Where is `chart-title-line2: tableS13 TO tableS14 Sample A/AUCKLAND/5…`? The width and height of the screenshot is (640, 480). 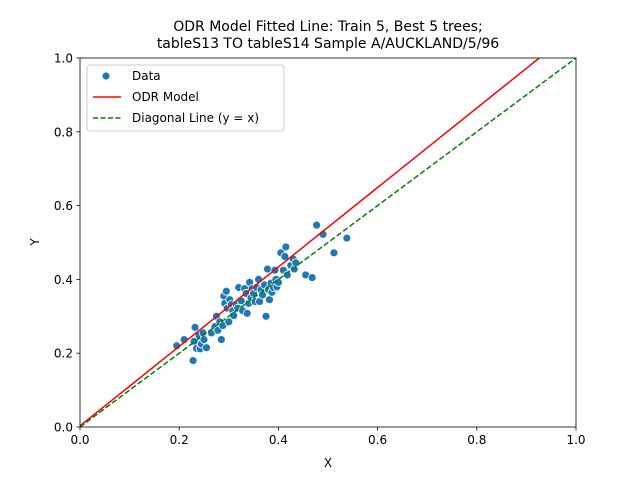 chart-title-line2: tableS13 TO tableS14 Sample A/AUCKLAND/5… is located at coordinates (328, 44).